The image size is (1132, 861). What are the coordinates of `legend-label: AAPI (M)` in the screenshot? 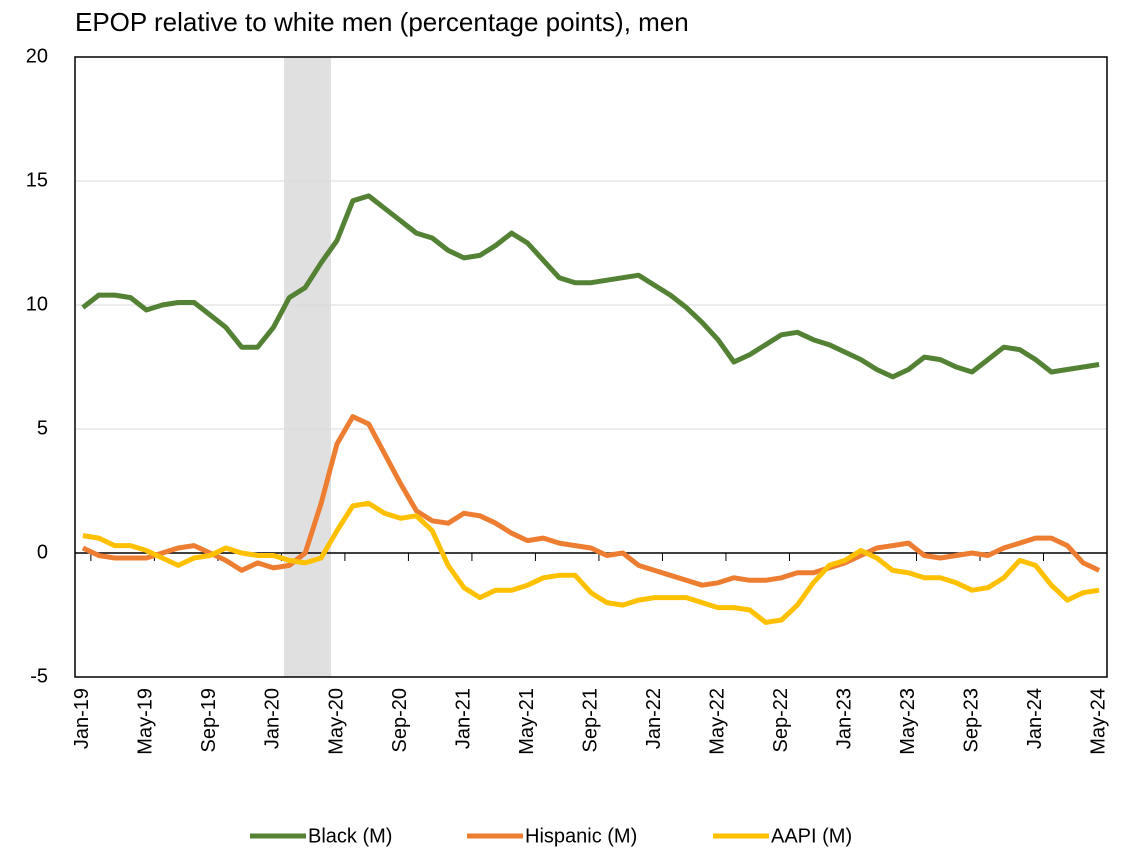 It's located at (811, 836).